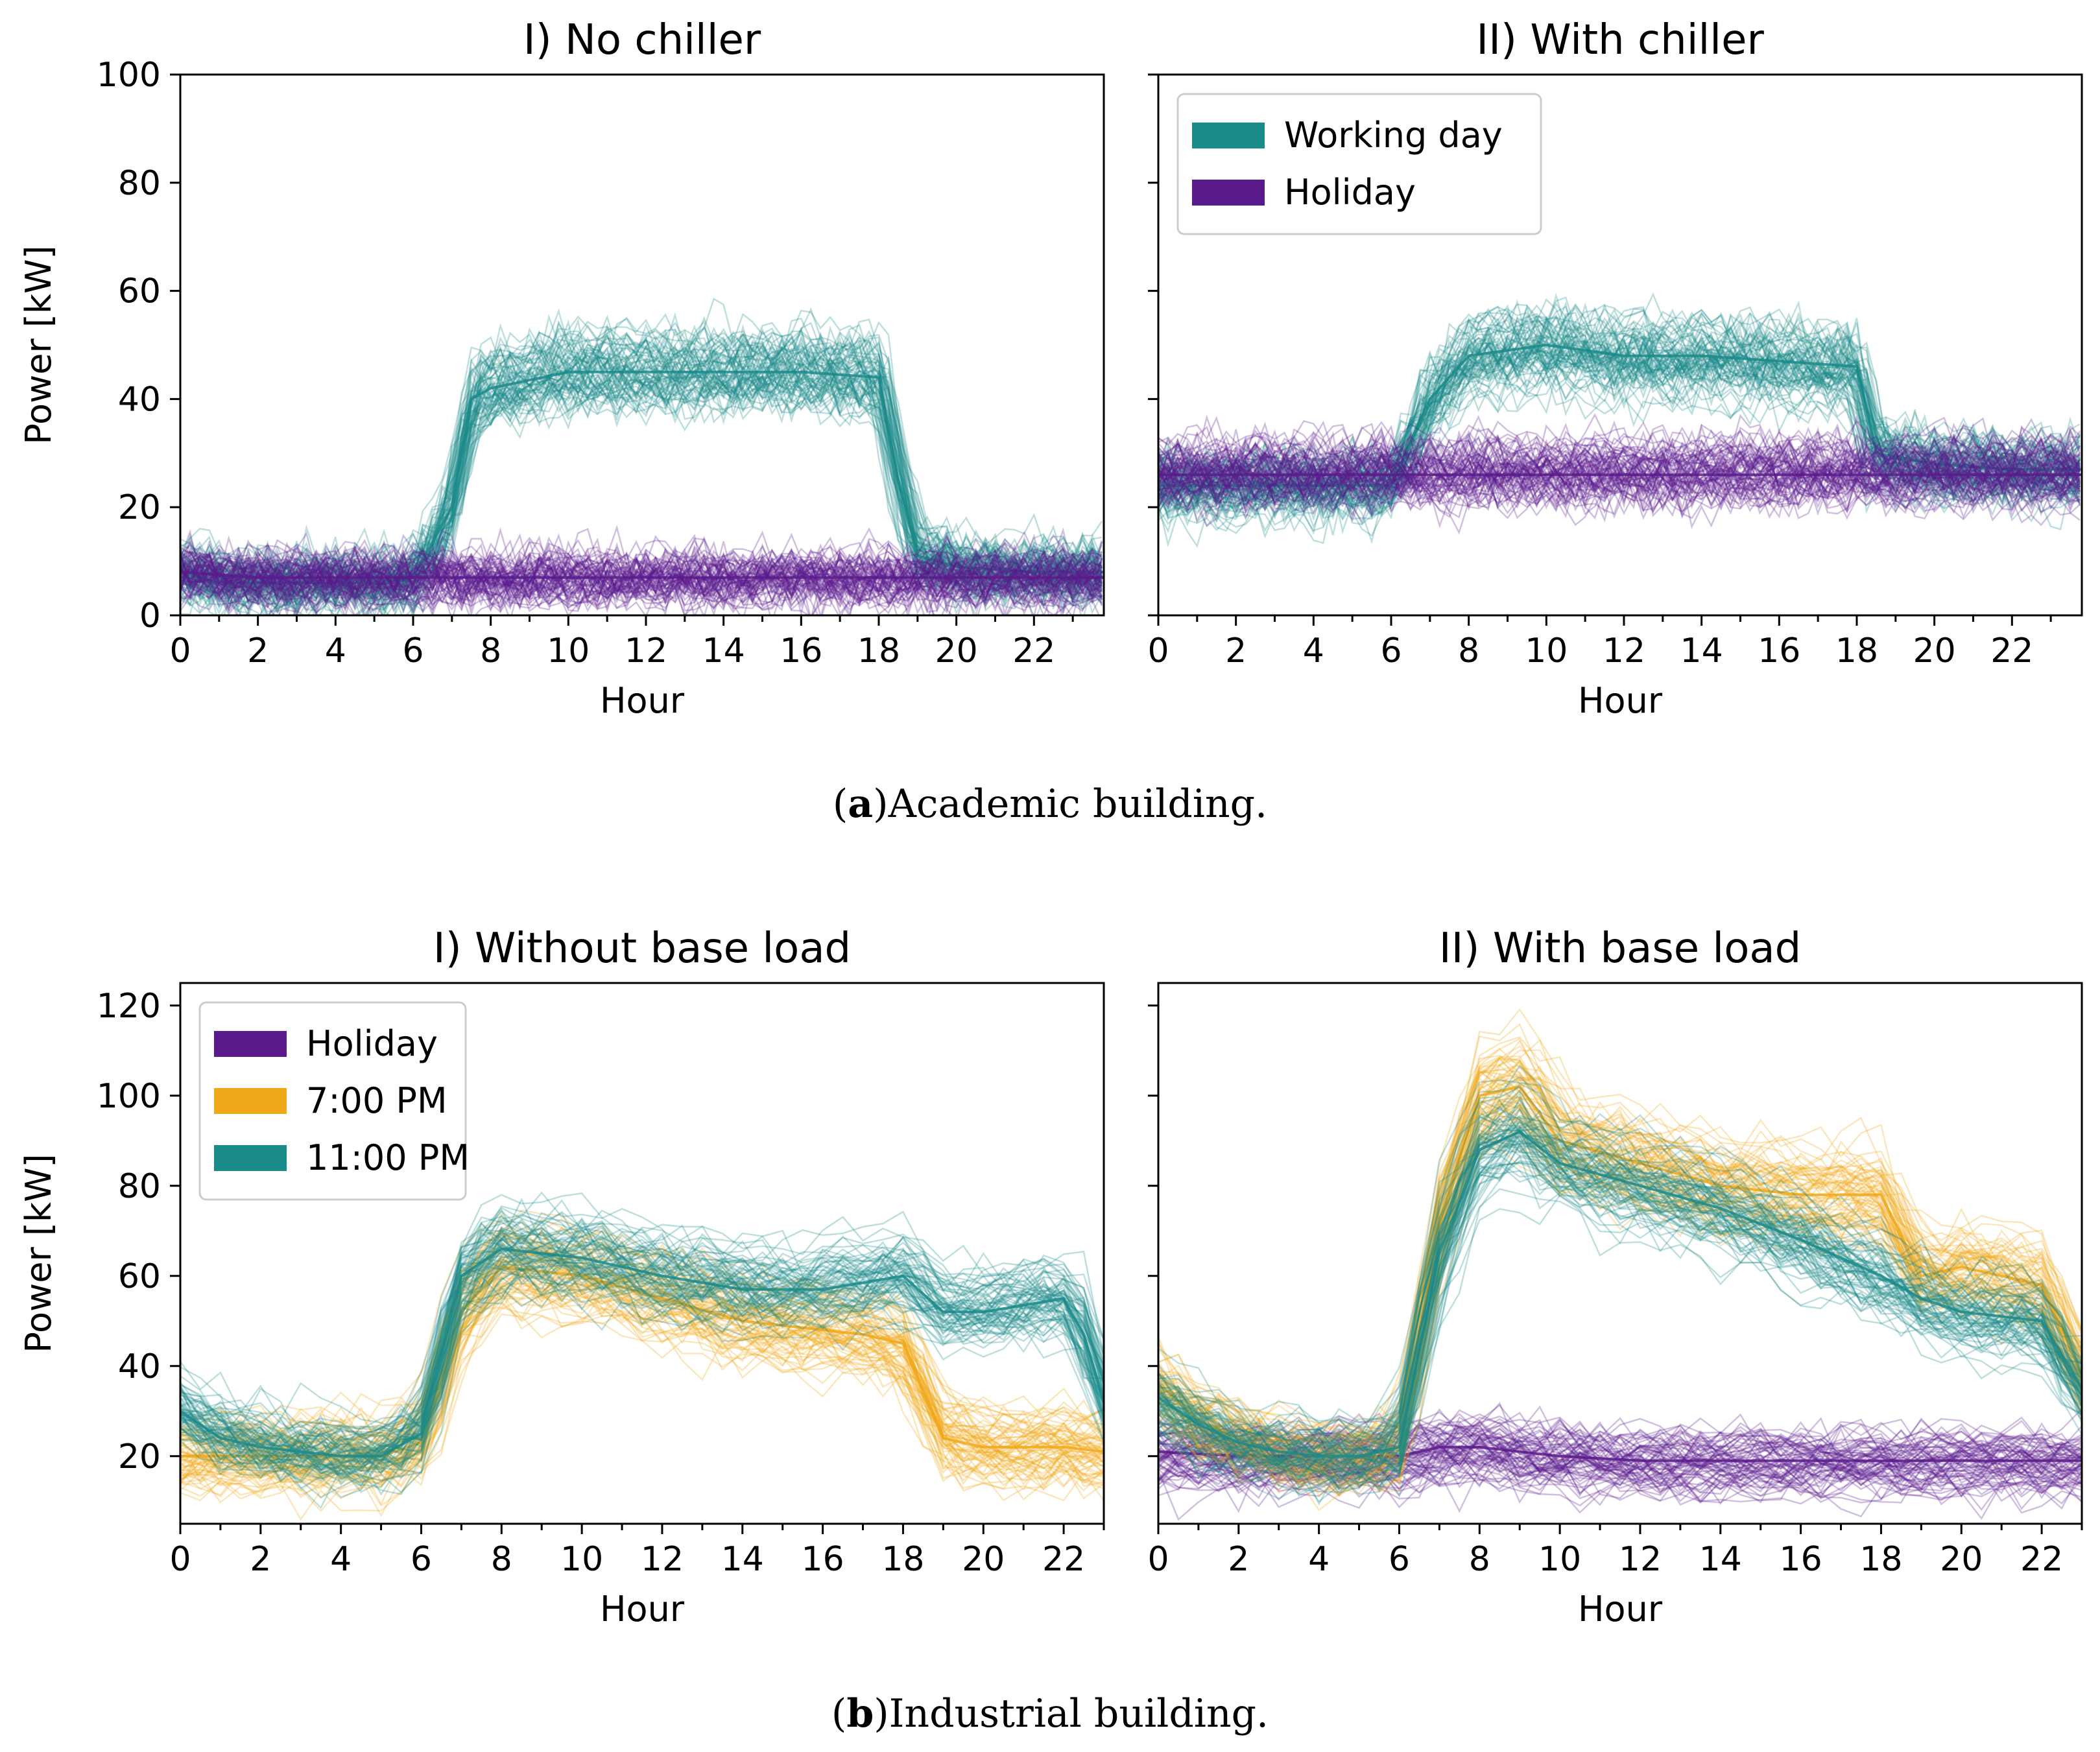 This screenshot has height=1752, width=2100. I want to click on y-axis-b2, so click(1153, 1231).